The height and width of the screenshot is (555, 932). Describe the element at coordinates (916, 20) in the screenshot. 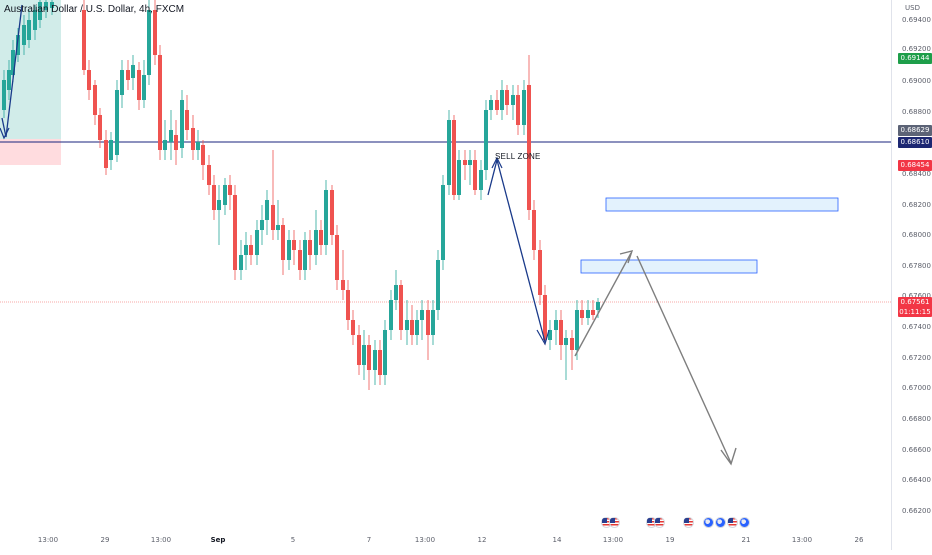

I see `price-tick: 0.69400` at that location.